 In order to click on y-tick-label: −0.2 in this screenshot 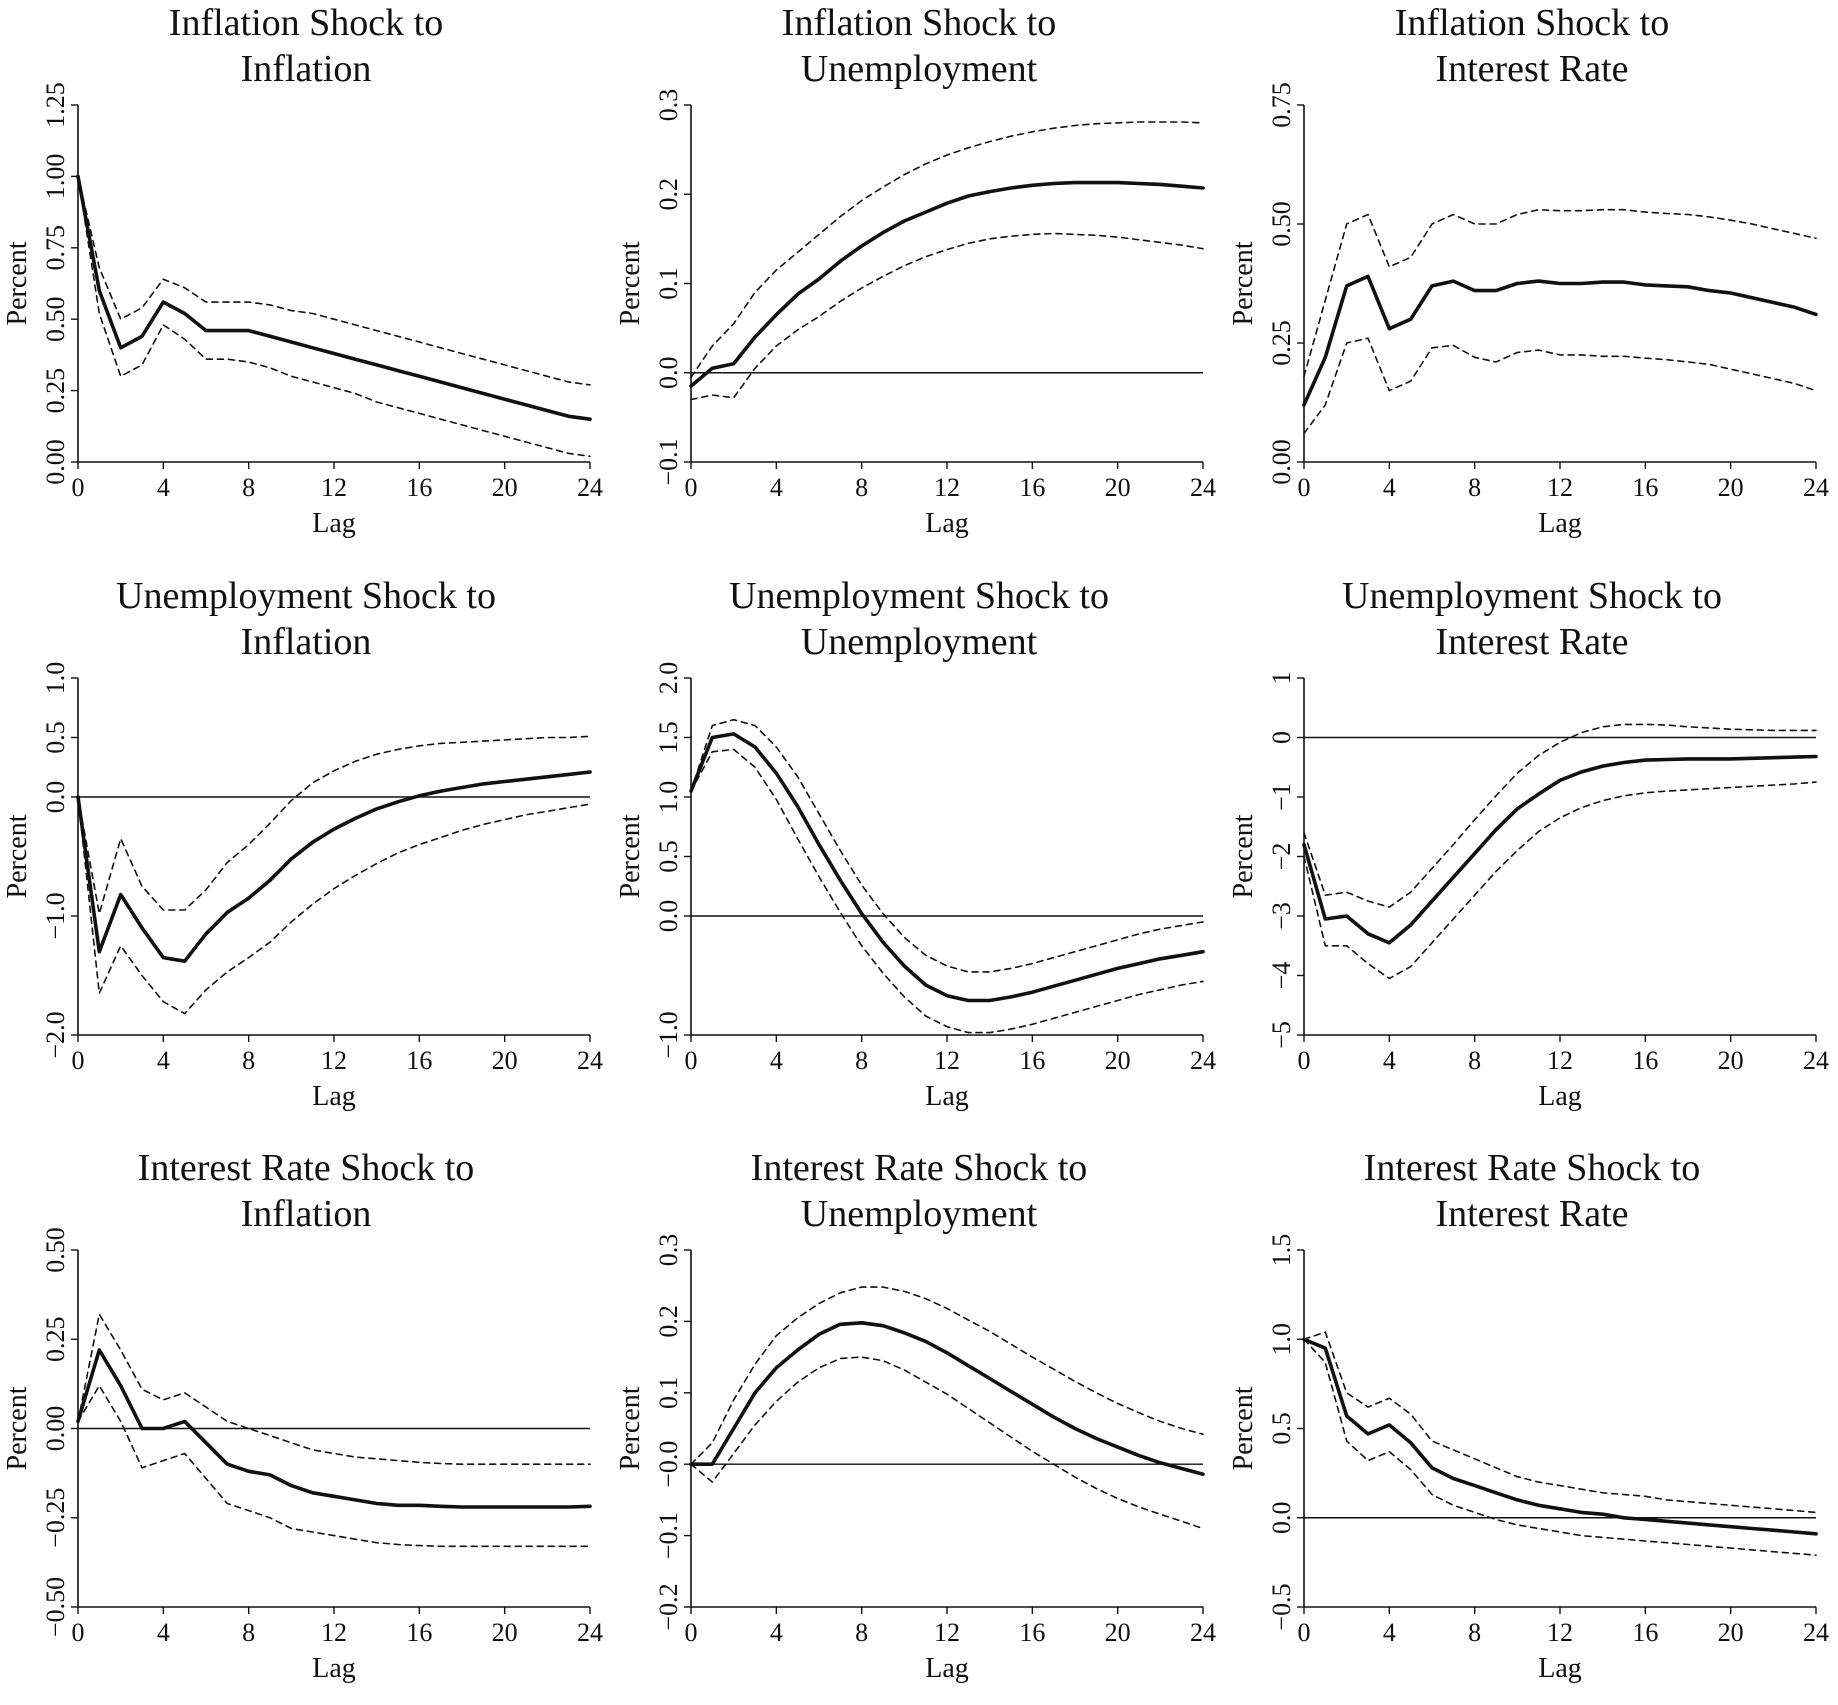, I will do `click(668, 1606)`.